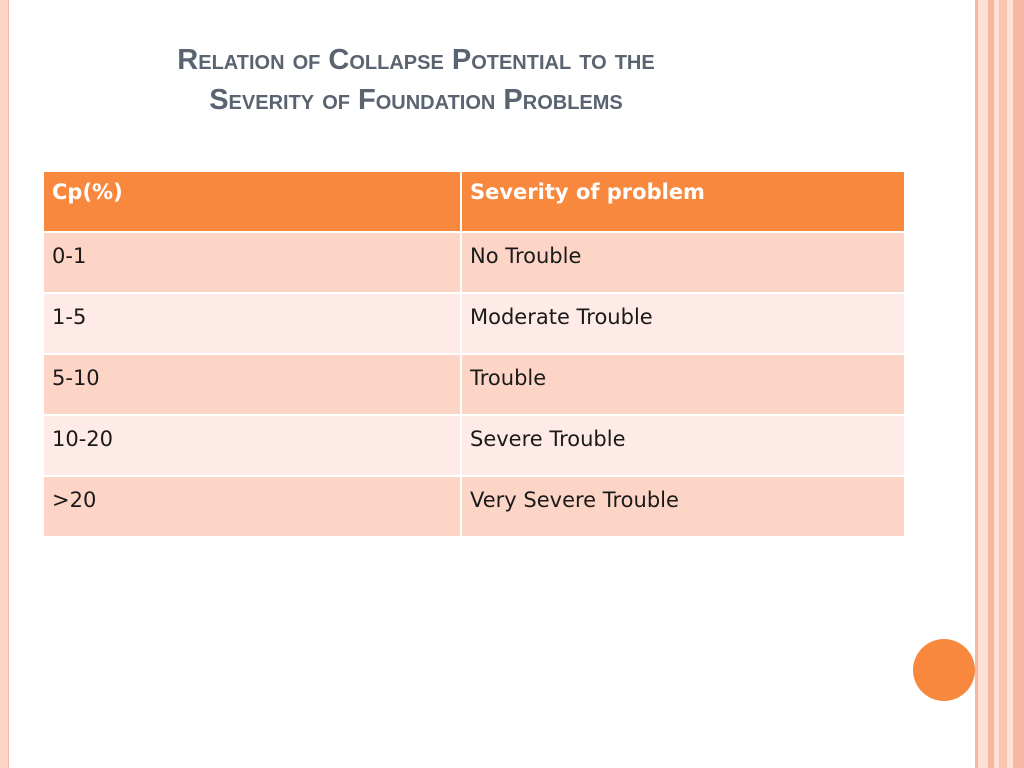 The height and width of the screenshot is (768, 1024). I want to click on cell-severity: Severe Trouble, so click(683, 445).